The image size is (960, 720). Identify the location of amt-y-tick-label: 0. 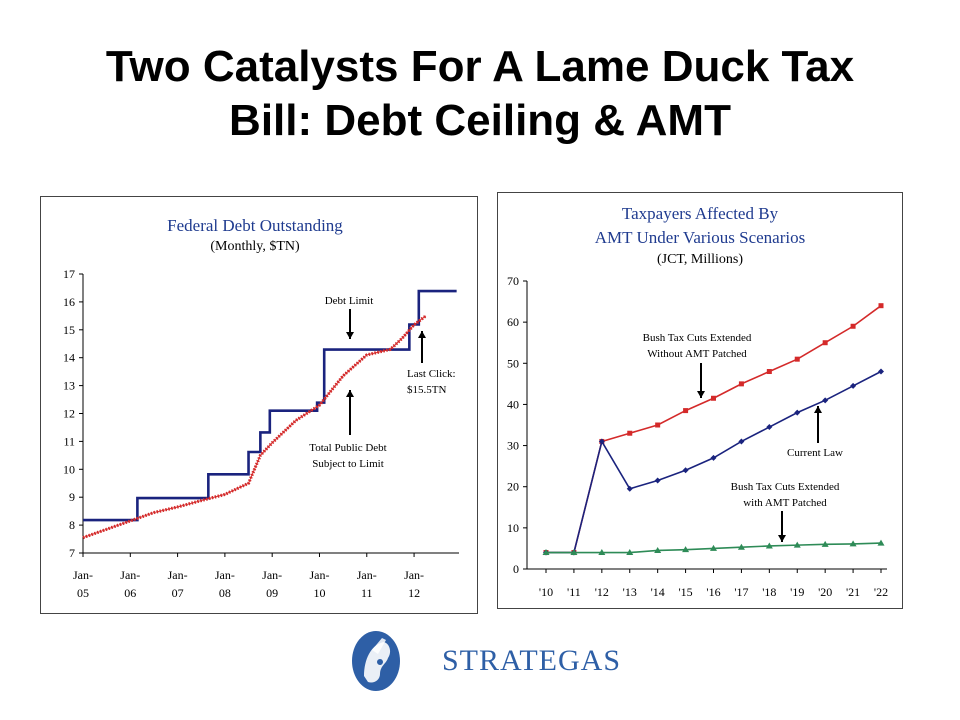
(516, 569).